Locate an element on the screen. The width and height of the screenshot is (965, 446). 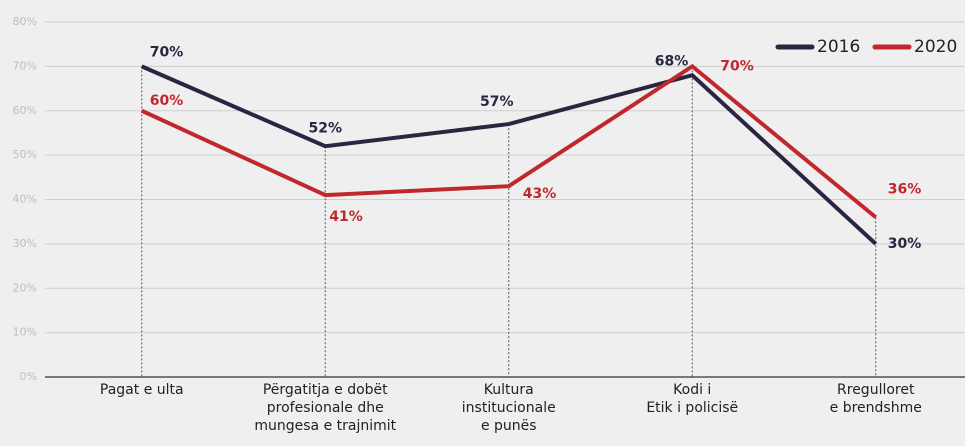
value-label: 36% is located at coordinates (905, 189).